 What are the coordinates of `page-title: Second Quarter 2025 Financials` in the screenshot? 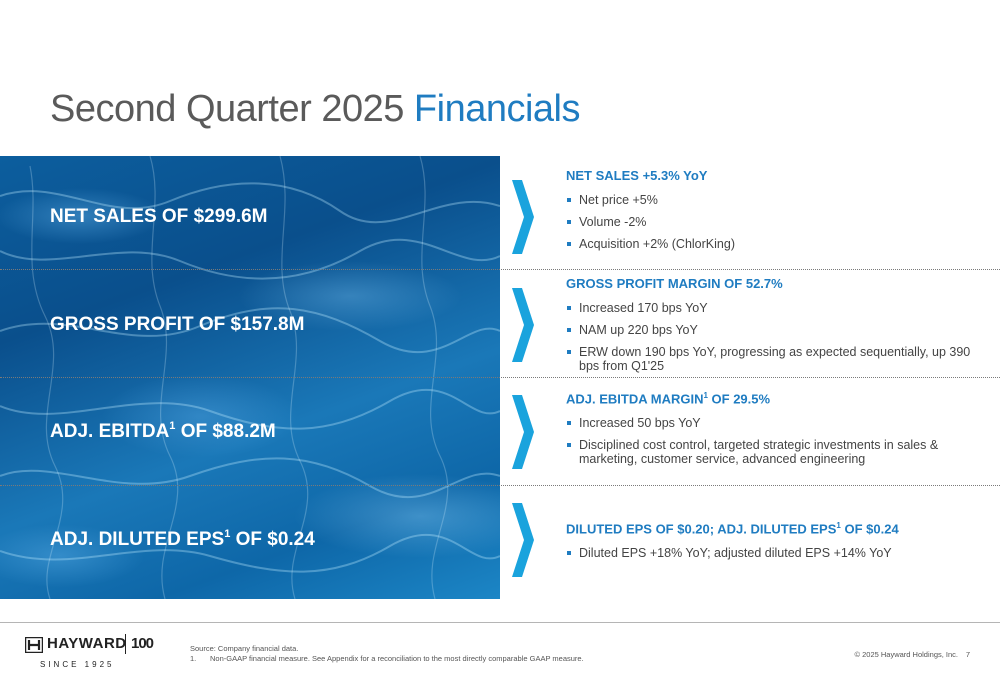 It's located at (315, 109).